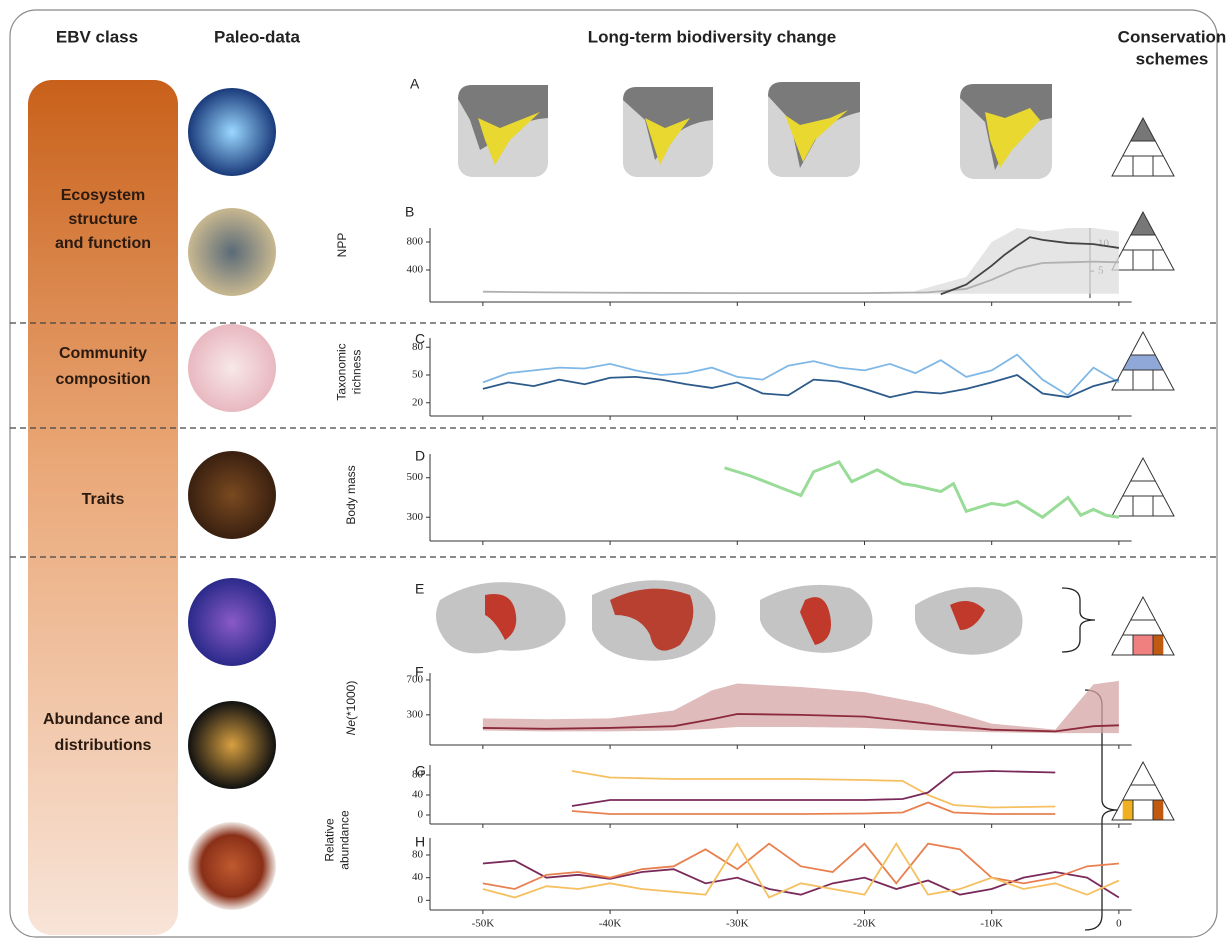 This screenshot has width=1227, height=952. What do you see at coordinates (232, 499) in the screenshot?
I see `paleo-images` at bounding box center [232, 499].